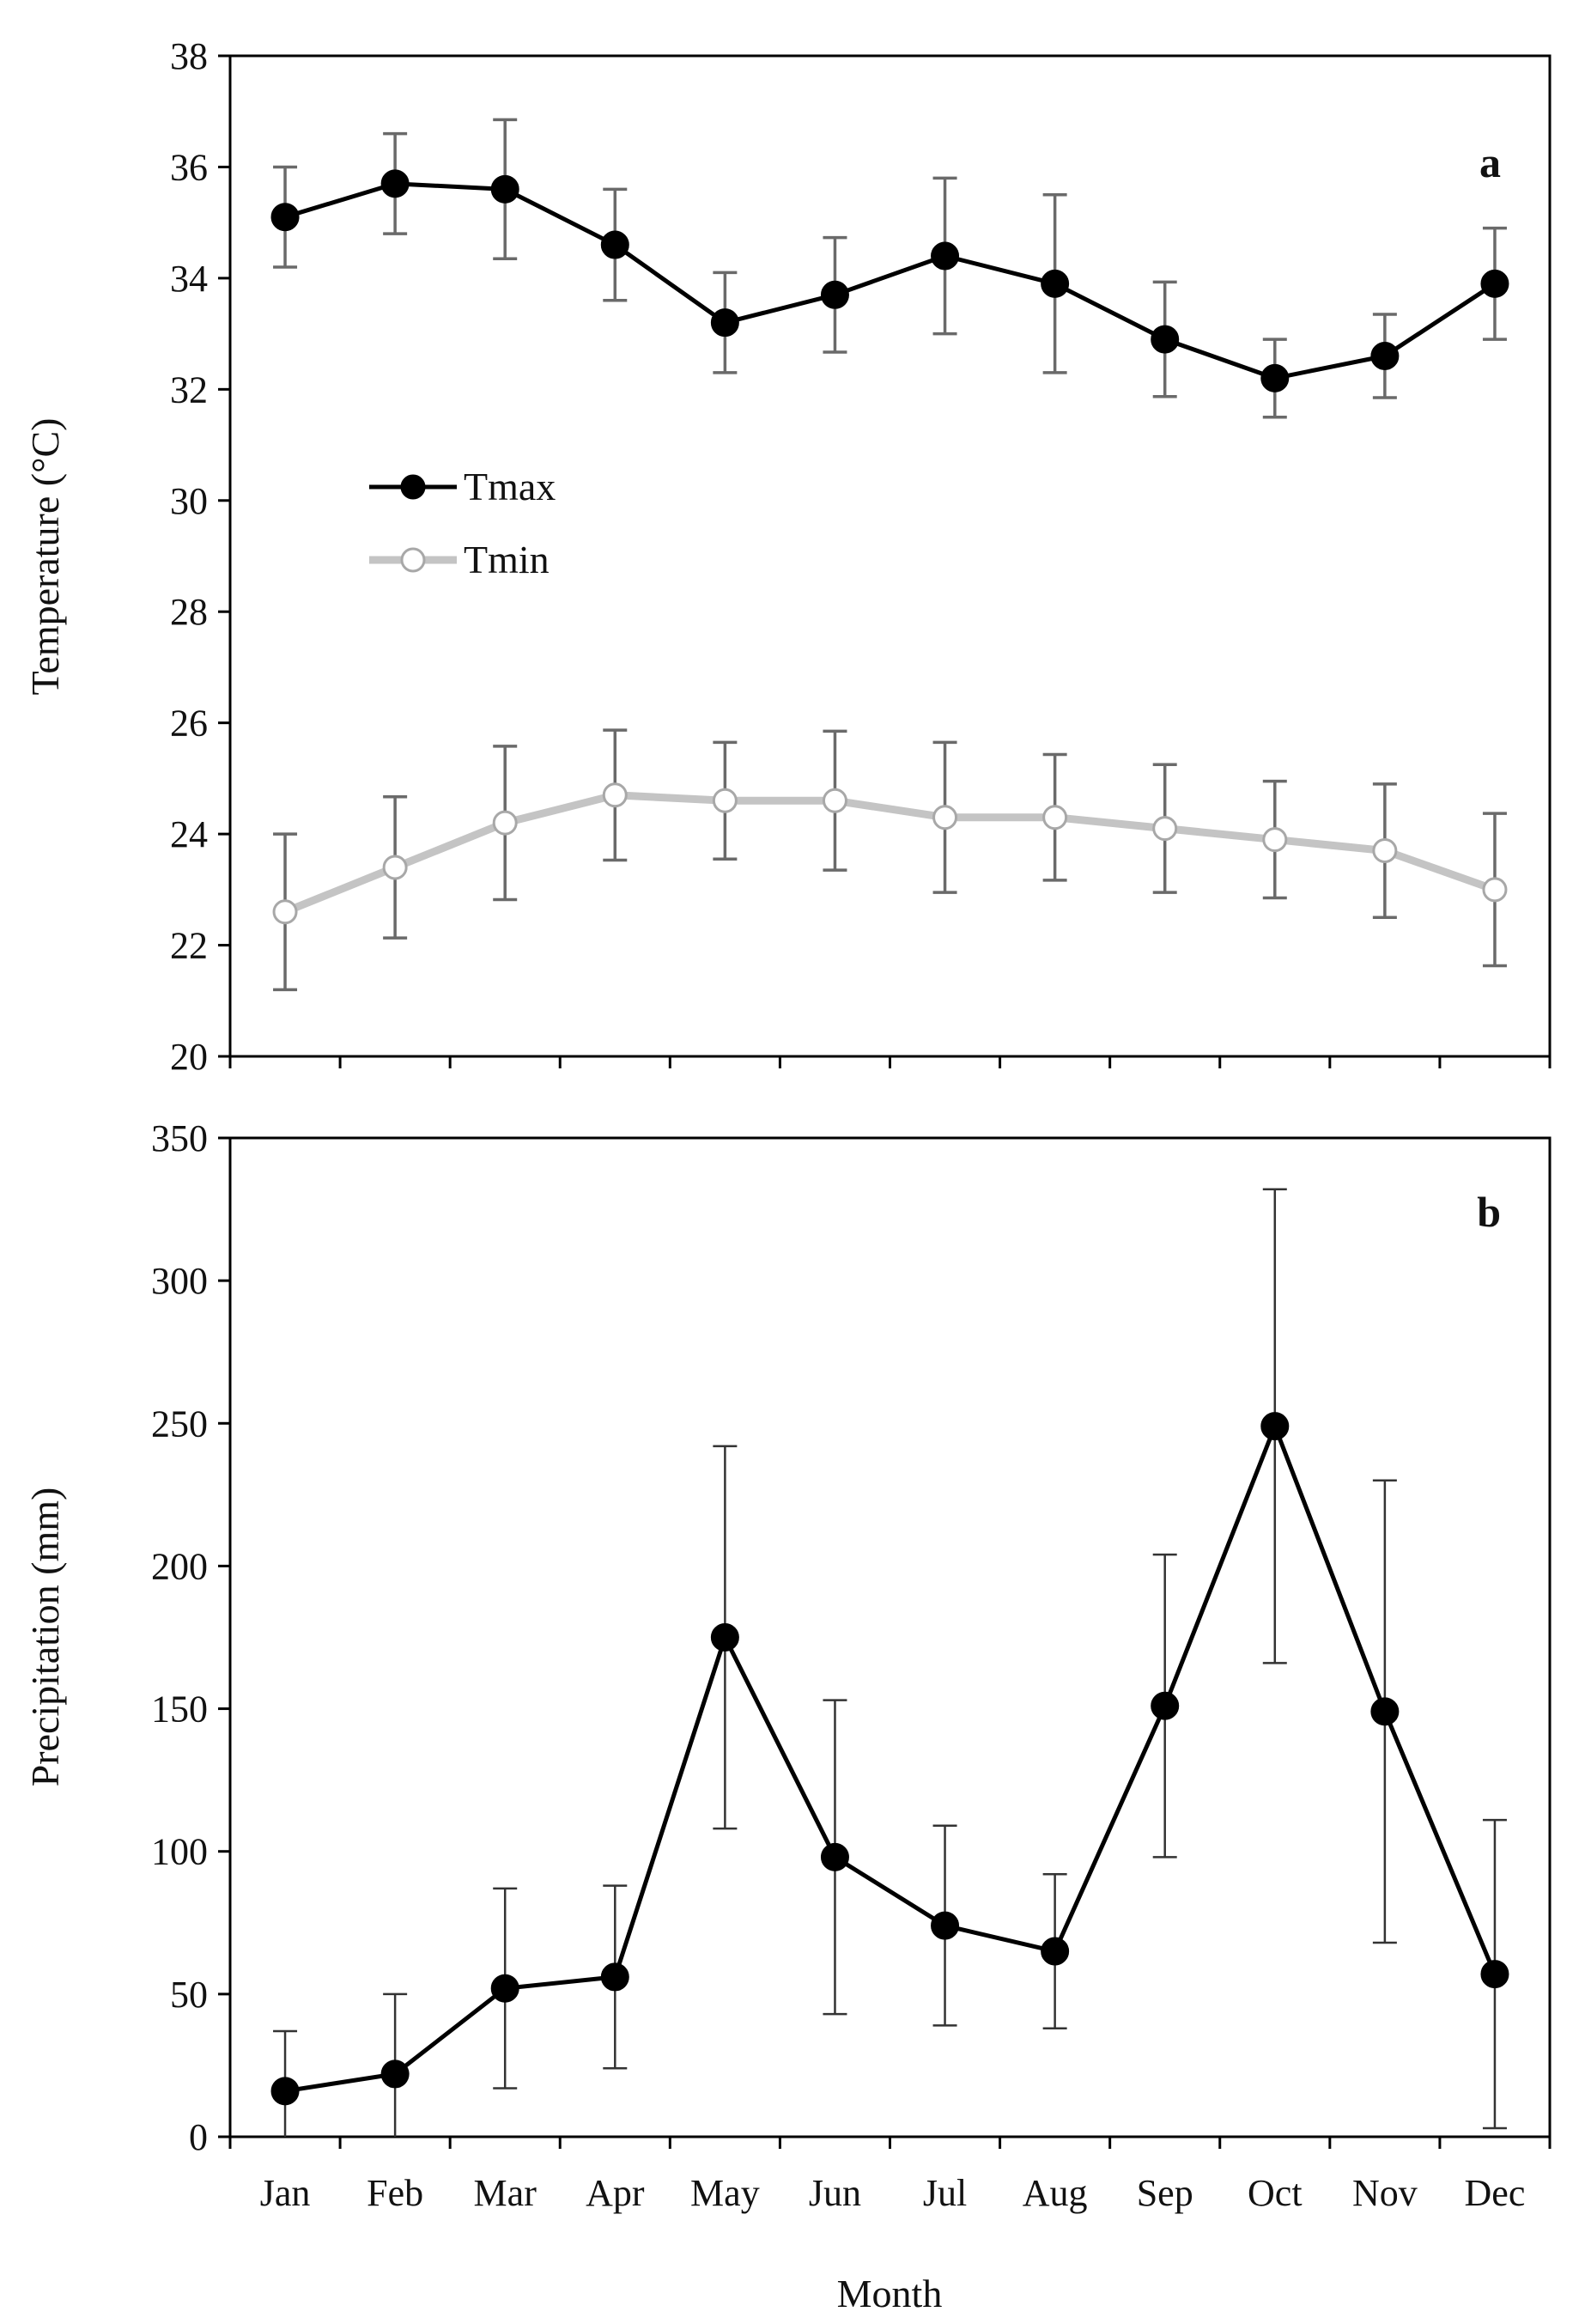 This screenshot has height=2324, width=1585. I want to click on panel-a-y-axis-title: Temperature (°C), so click(45, 557).